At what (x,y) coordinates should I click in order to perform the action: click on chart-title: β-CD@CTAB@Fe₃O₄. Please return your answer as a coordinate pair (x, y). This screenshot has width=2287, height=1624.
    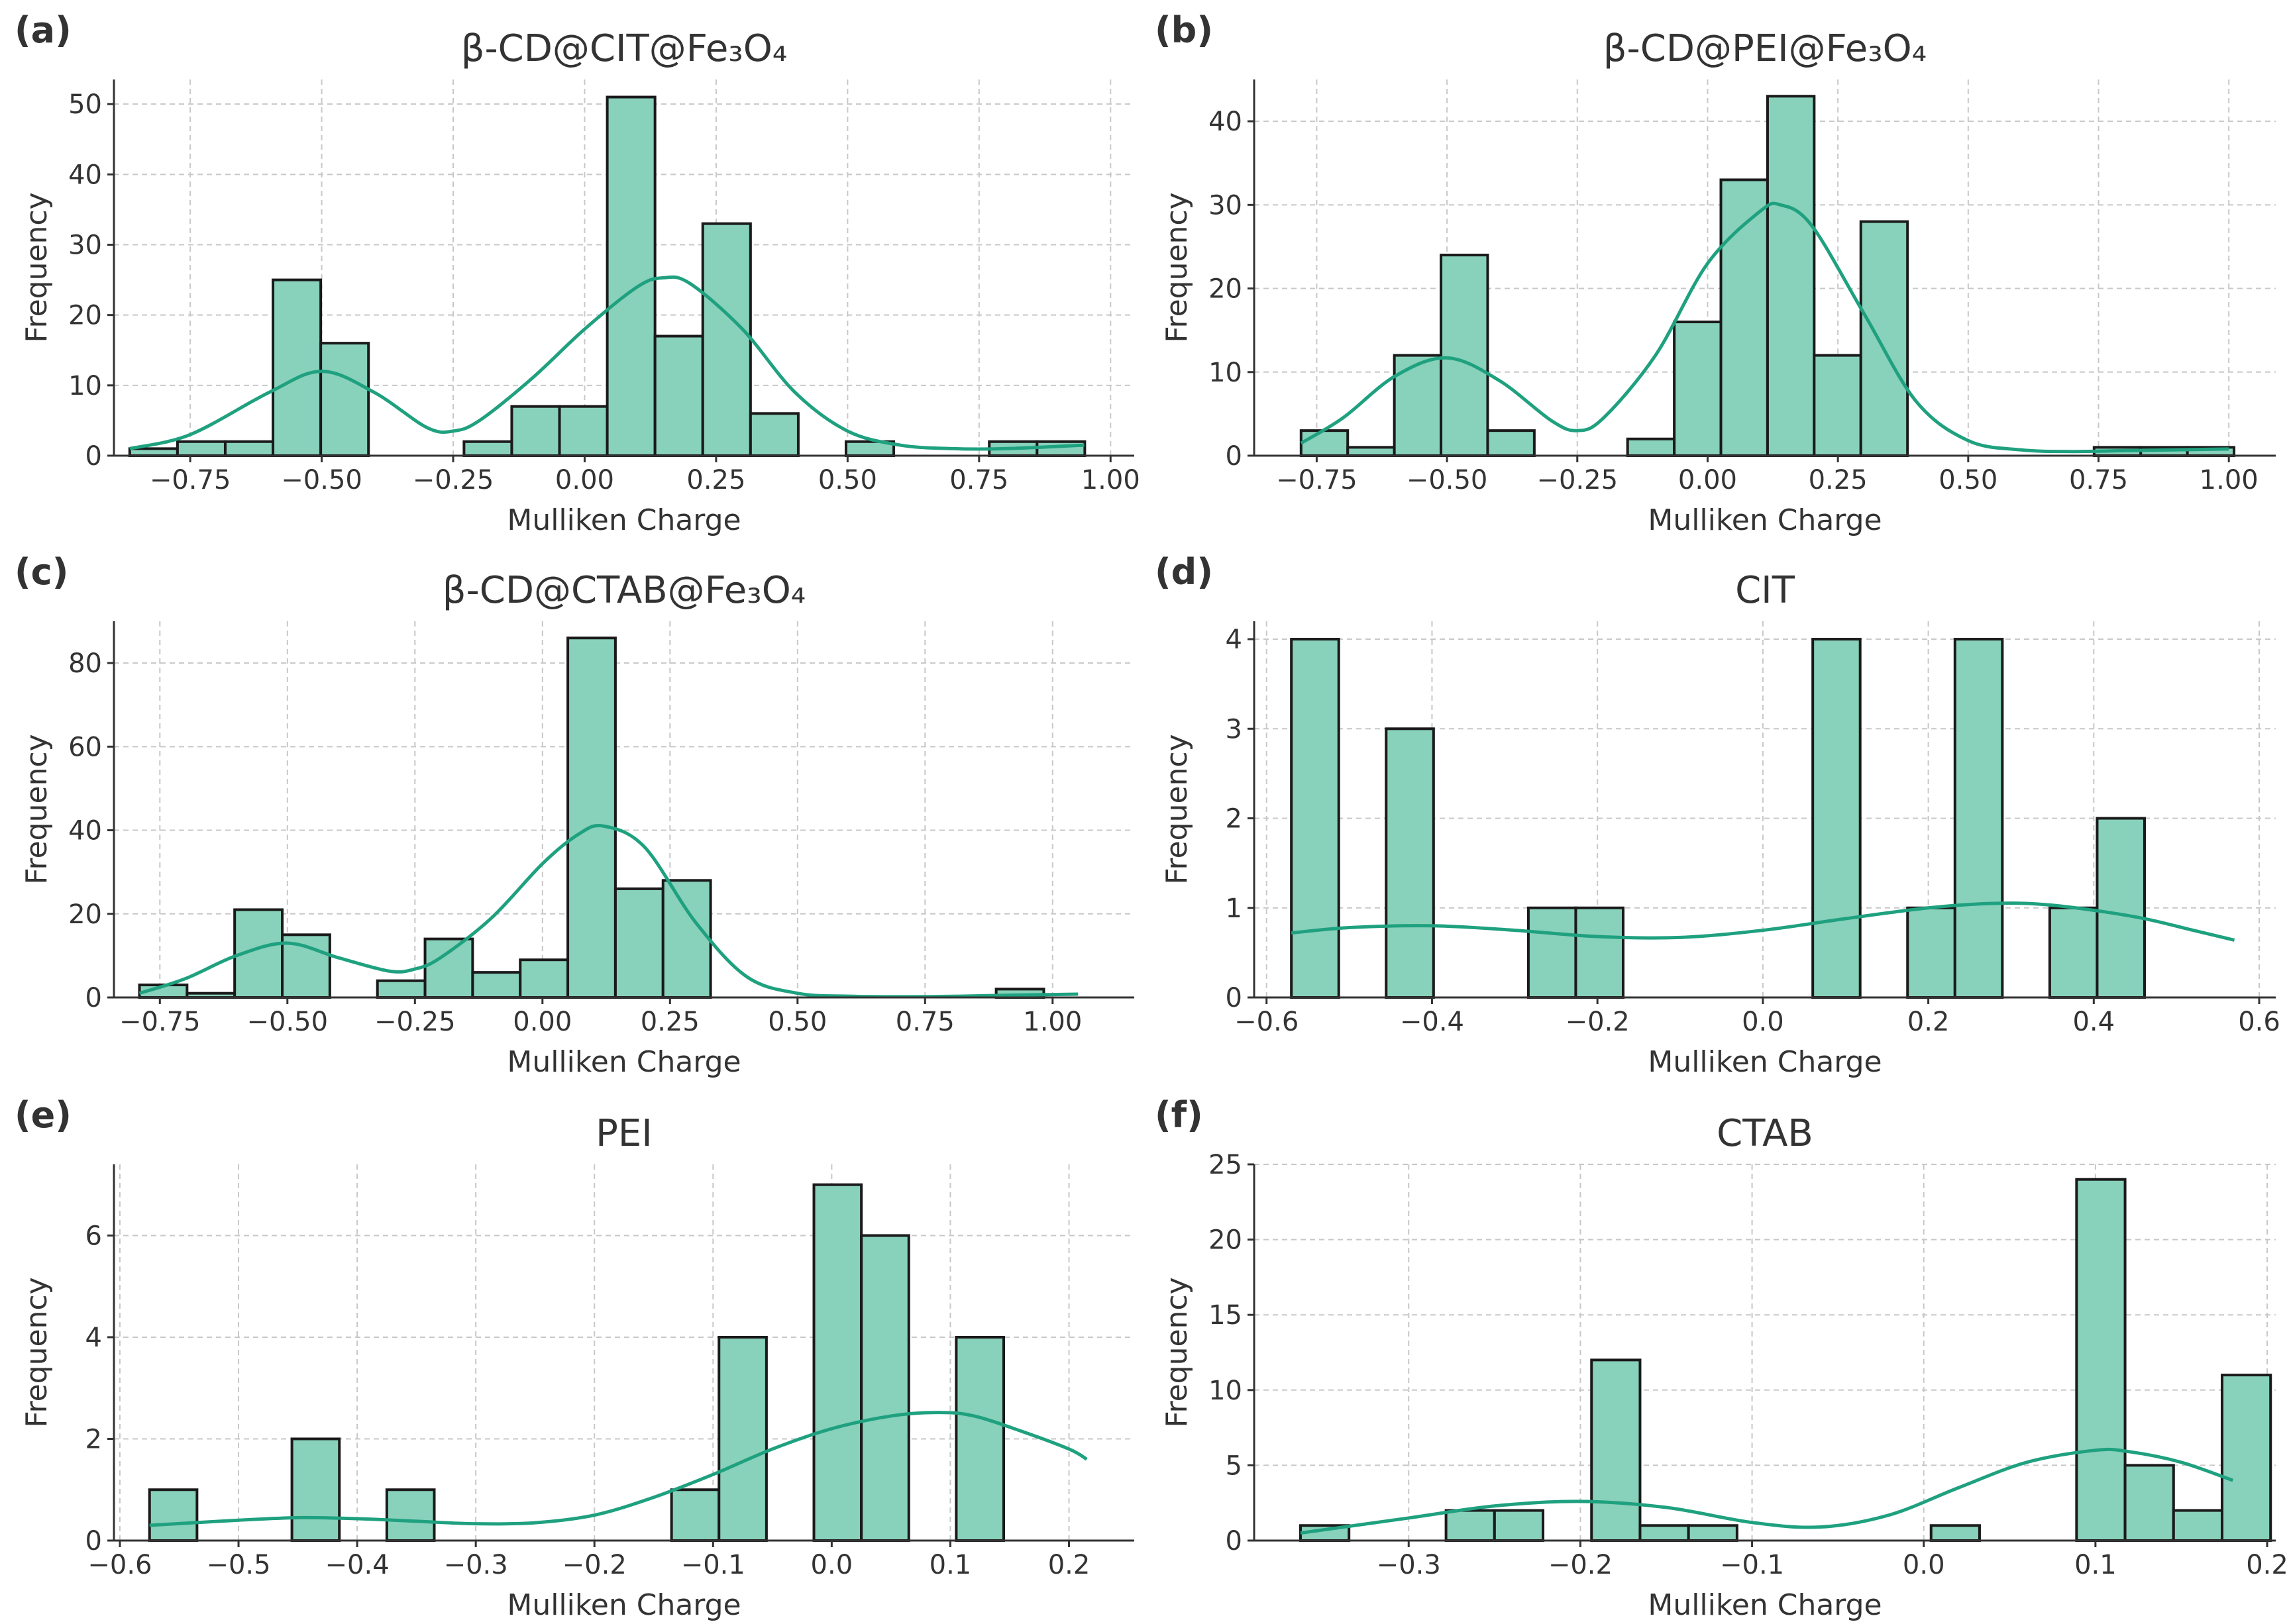
    Looking at the image, I should click on (624, 590).